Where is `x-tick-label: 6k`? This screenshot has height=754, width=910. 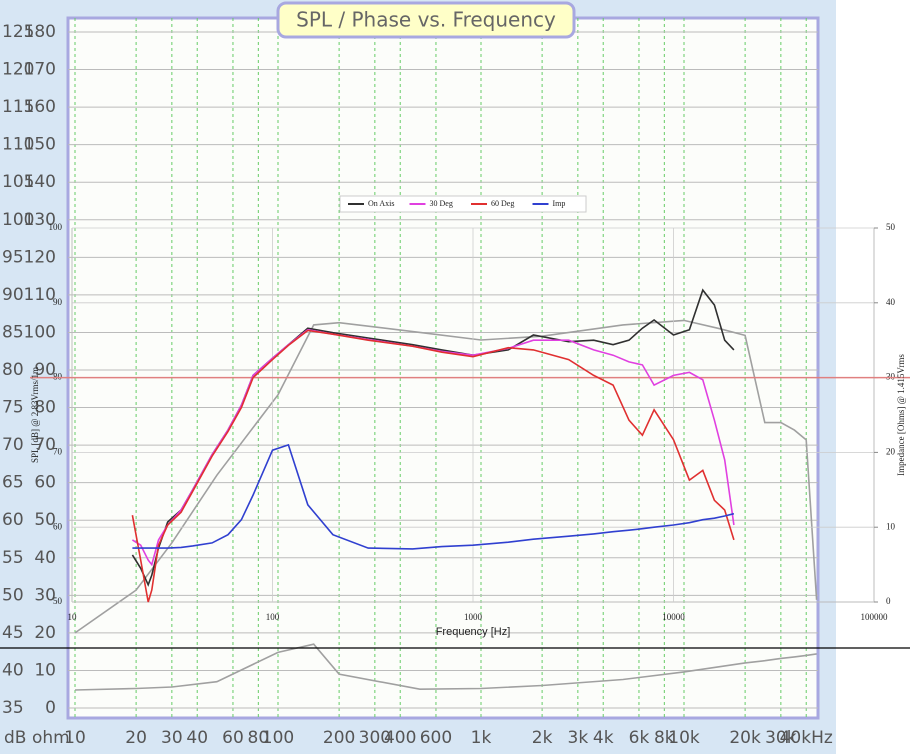
x-tick-label: 6k is located at coordinates (639, 738).